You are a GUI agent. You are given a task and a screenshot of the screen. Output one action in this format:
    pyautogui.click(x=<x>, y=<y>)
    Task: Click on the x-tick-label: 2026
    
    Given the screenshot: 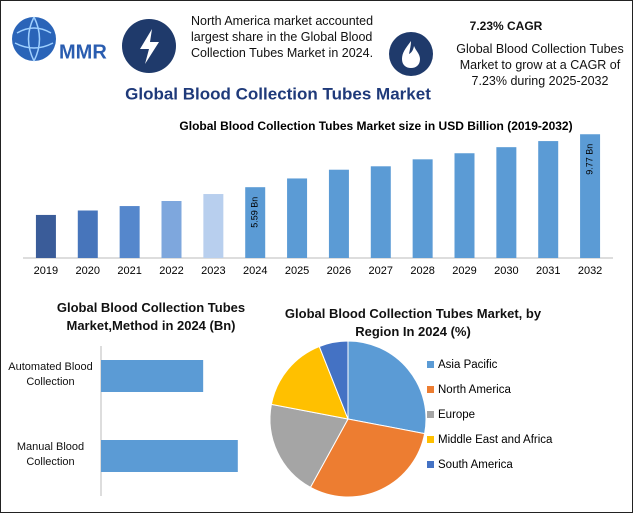 What is the action you would take?
    pyautogui.click(x=339, y=271)
    